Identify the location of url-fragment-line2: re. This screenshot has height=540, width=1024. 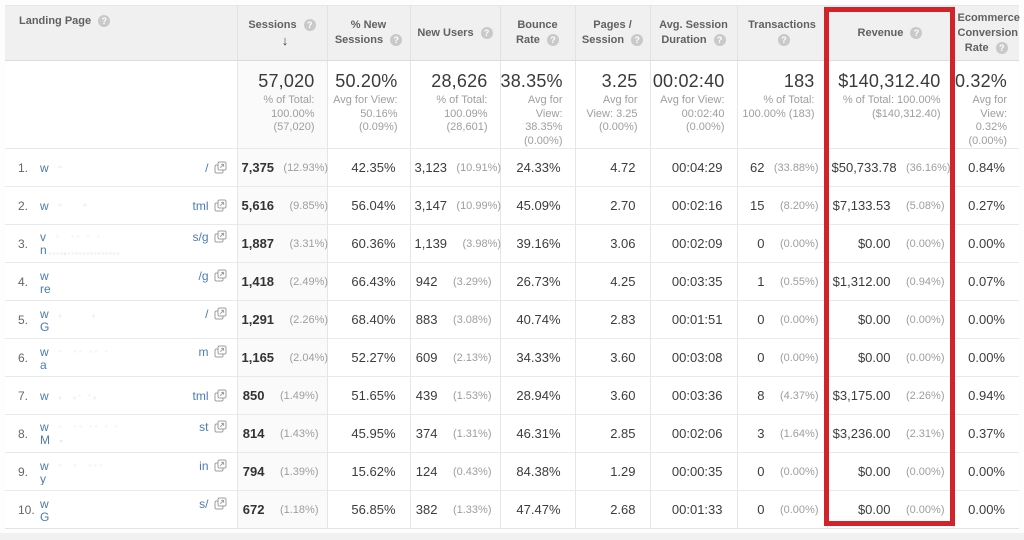
(45, 288).